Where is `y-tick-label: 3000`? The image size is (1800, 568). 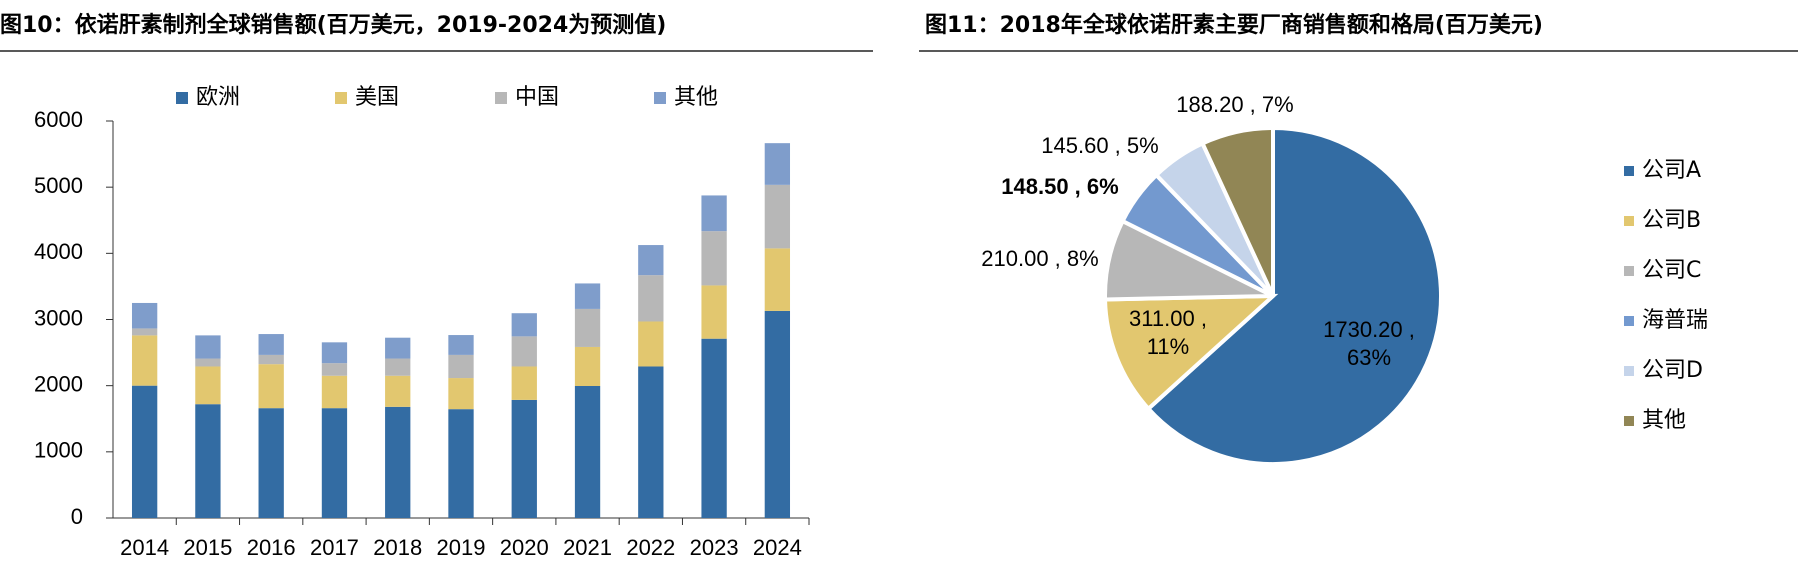
y-tick-label: 3000 is located at coordinates (58, 317).